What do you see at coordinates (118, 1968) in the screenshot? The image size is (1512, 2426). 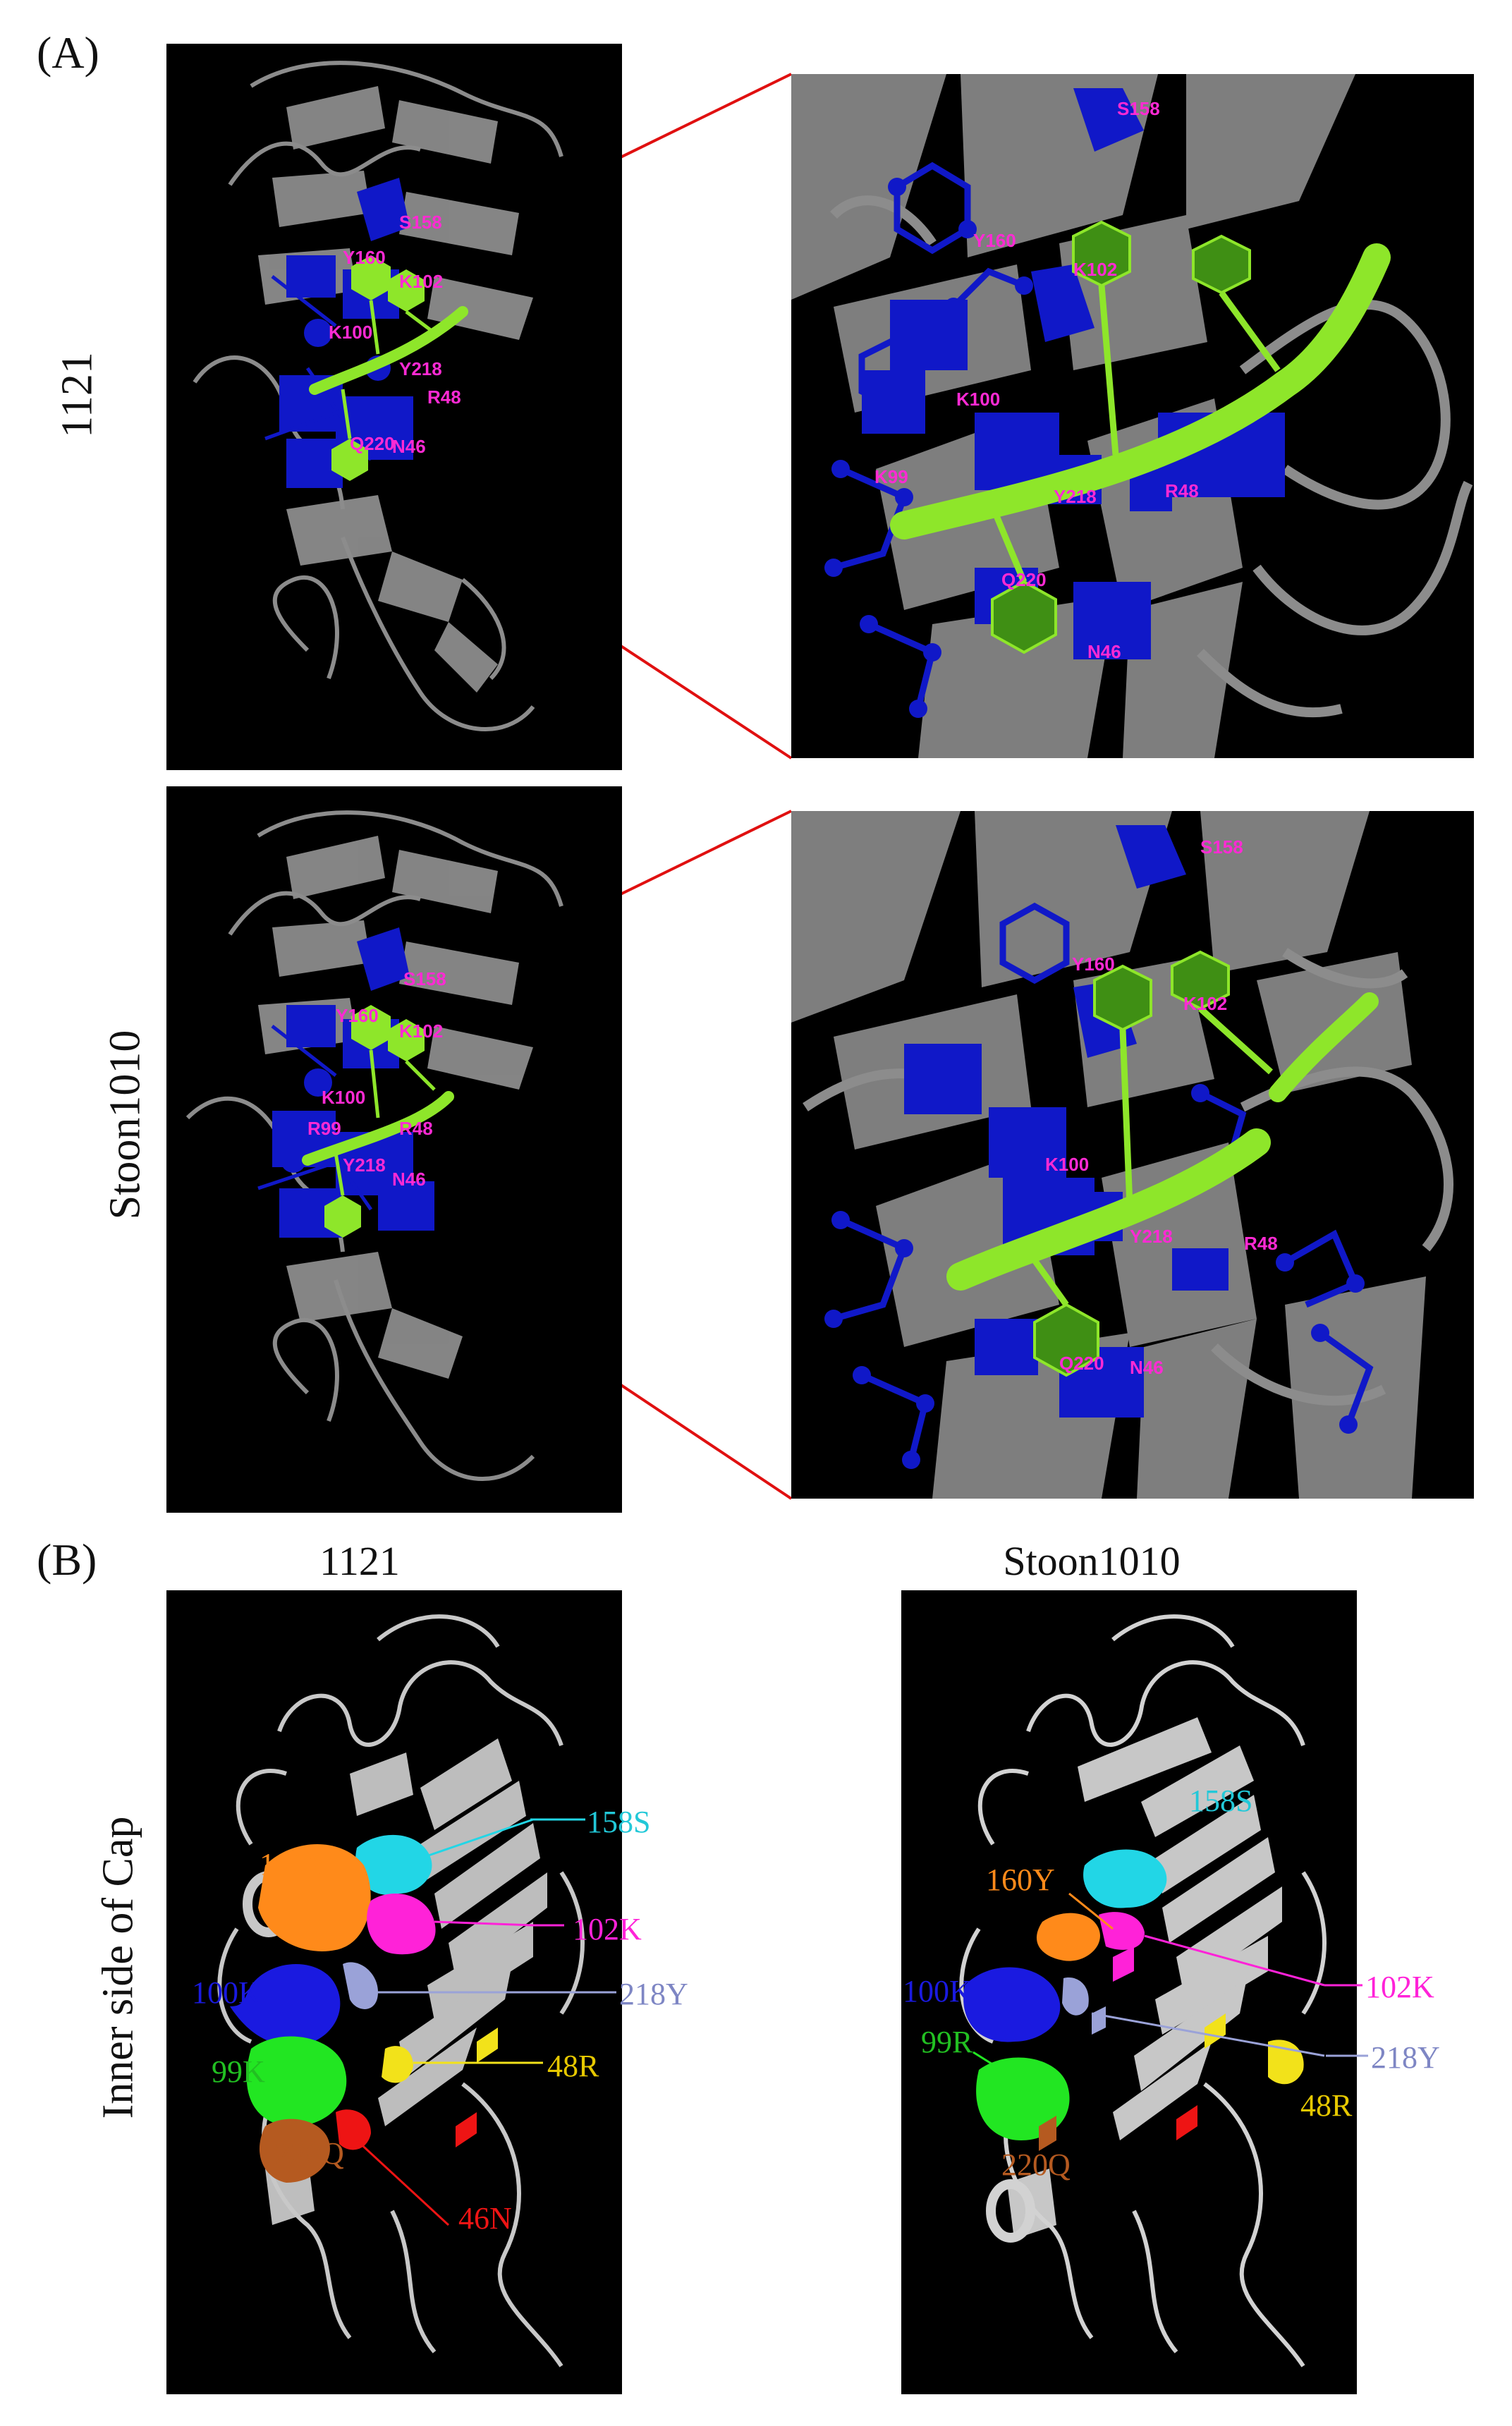 I see `row-label-inner-side-of-cap: Inner side of Cap` at bounding box center [118, 1968].